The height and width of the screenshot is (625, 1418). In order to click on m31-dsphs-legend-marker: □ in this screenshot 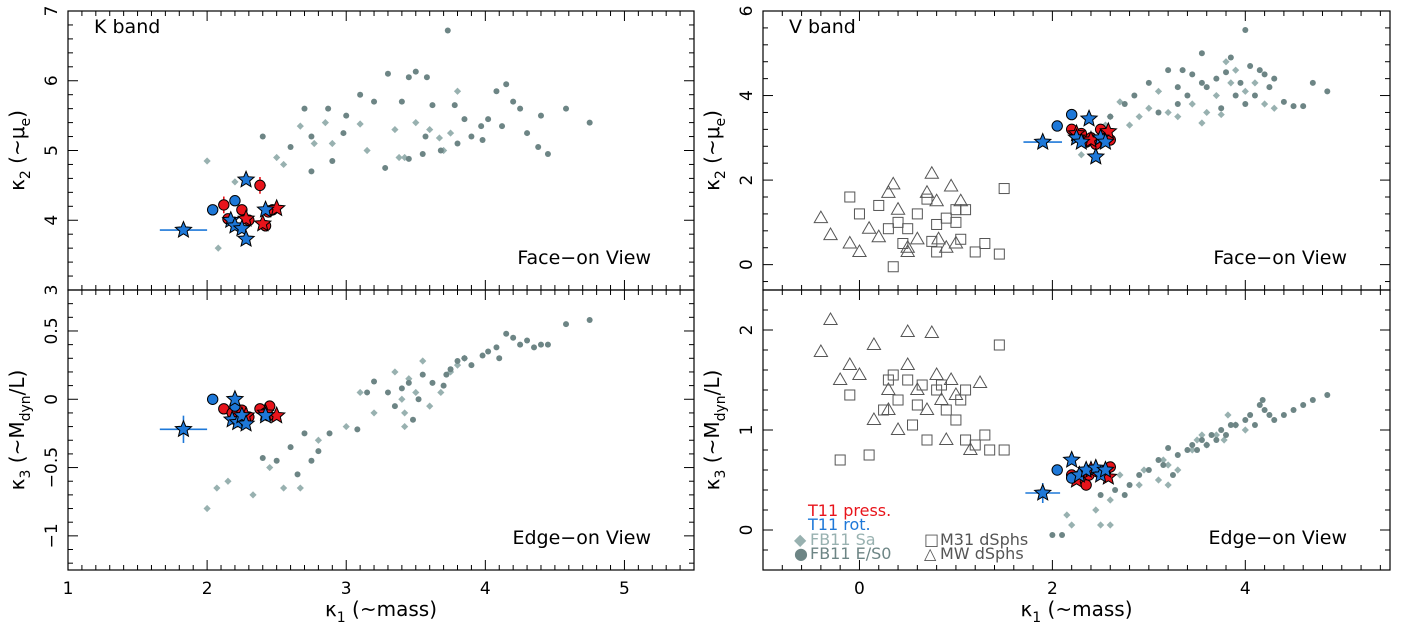, I will do `click(931, 539)`.